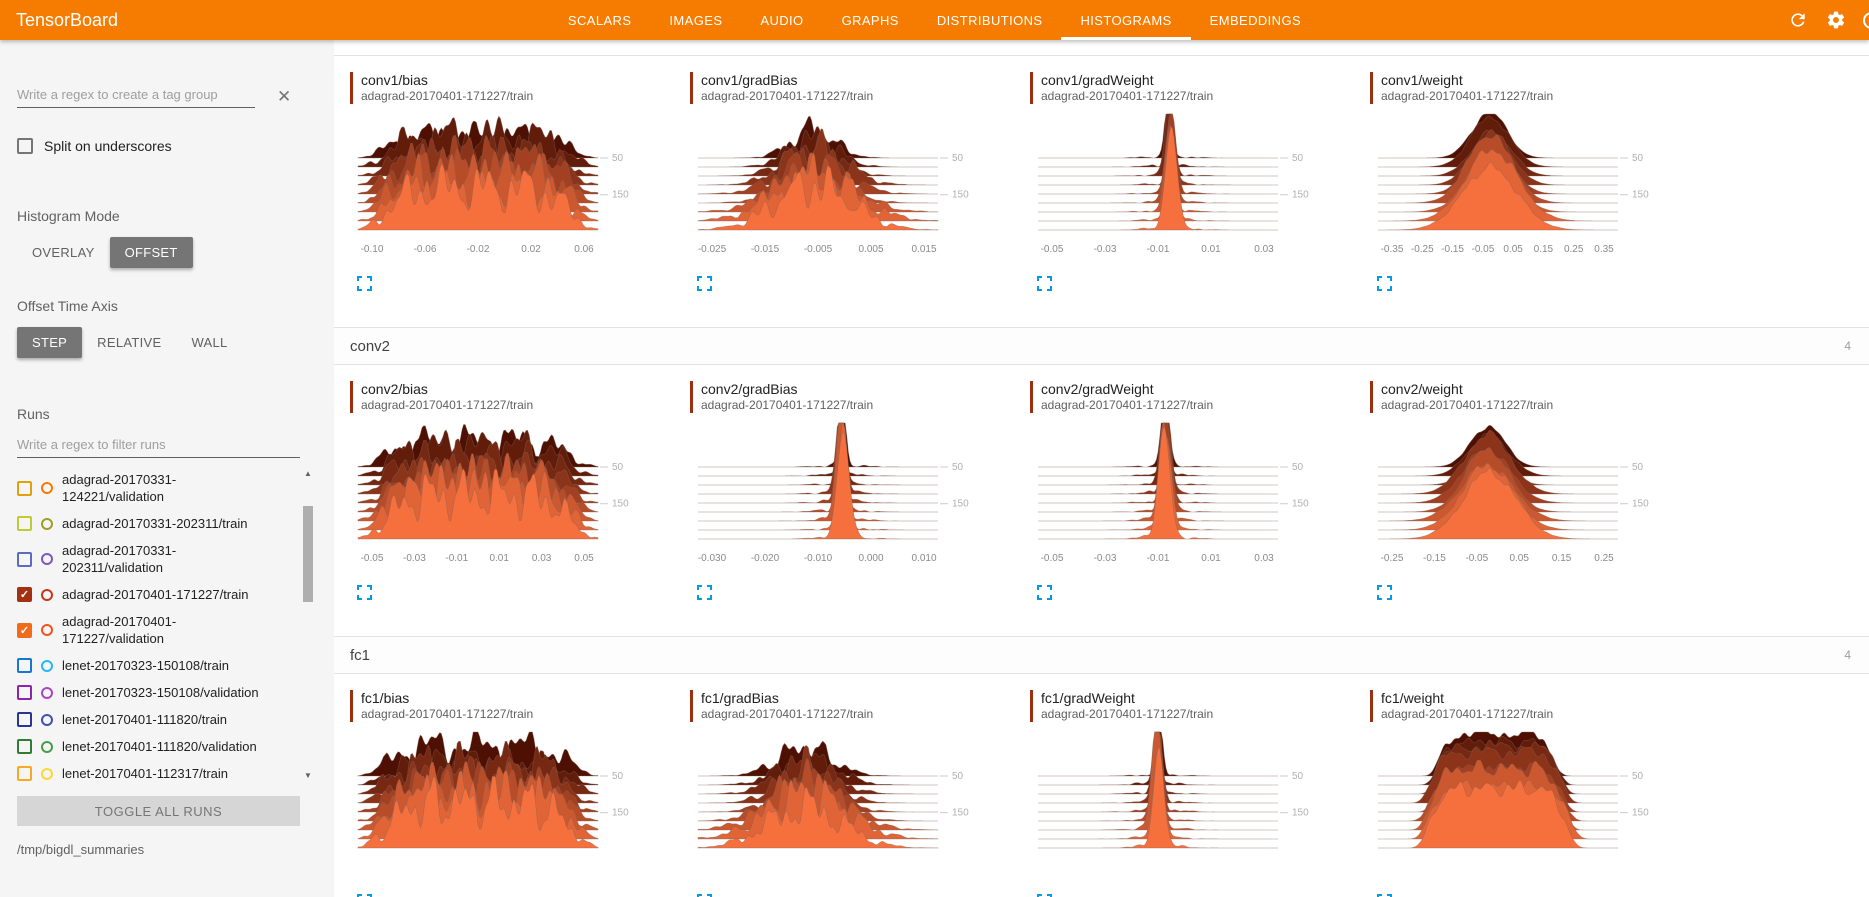  I want to click on category-header: fc1 4, so click(1101, 655).